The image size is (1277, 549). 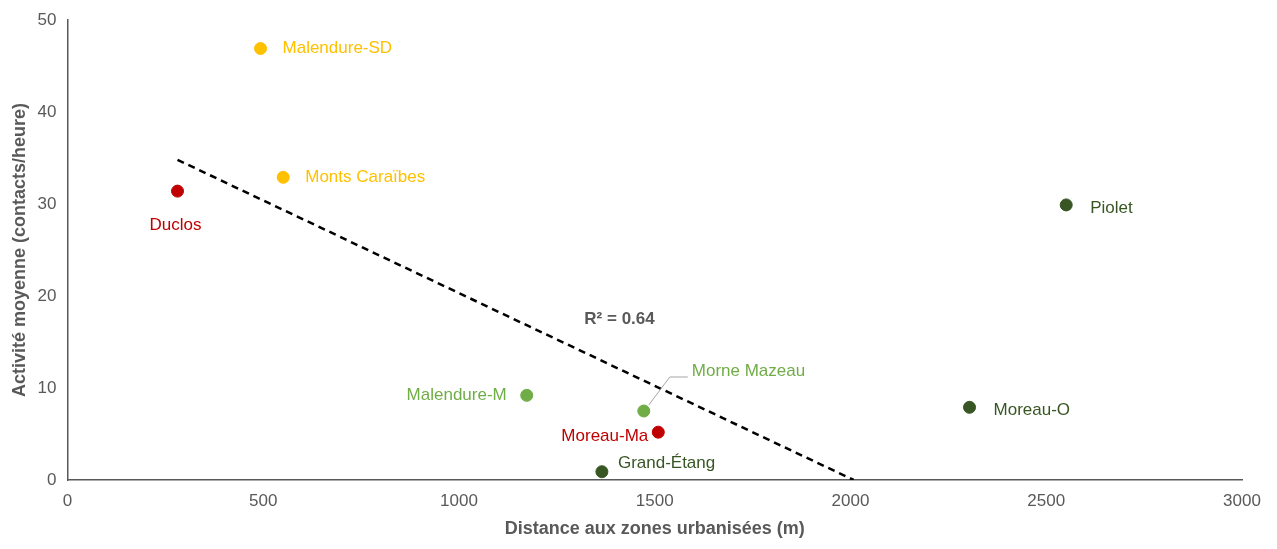 What do you see at coordinates (52, 479) in the screenshot?
I see `y-tick-label: 0` at bounding box center [52, 479].